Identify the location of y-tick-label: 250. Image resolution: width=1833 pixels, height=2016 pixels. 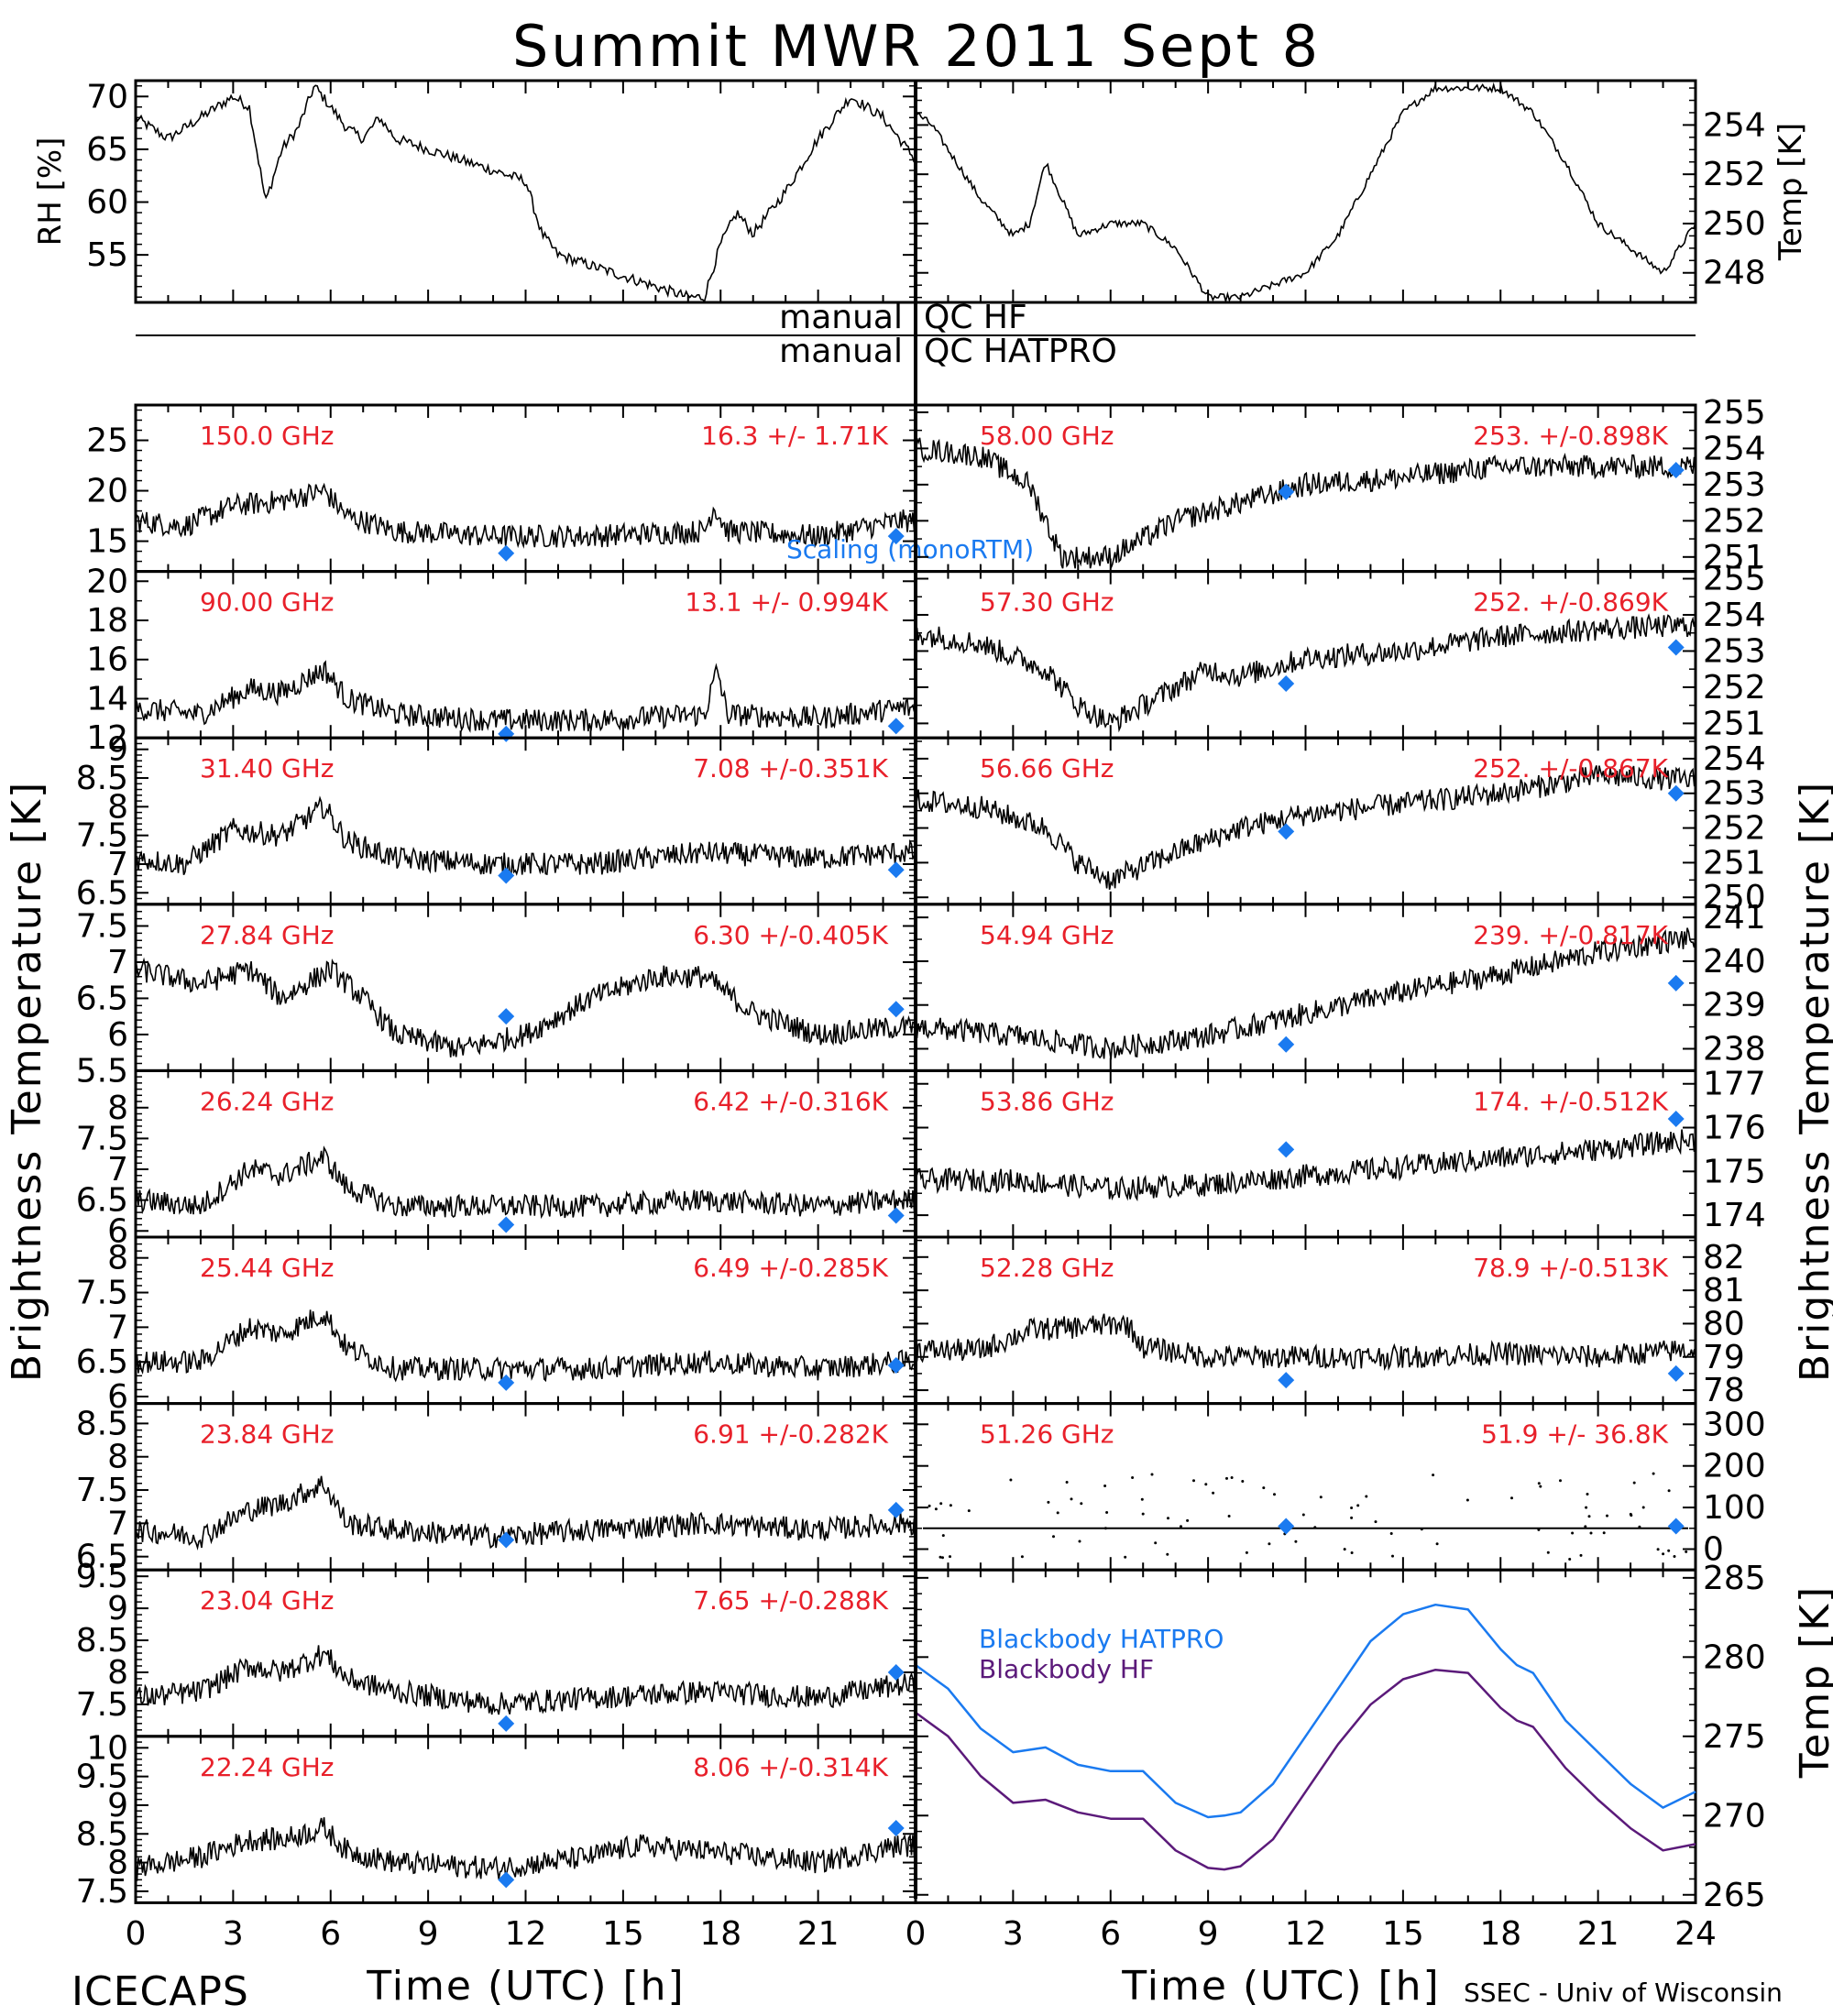
(1734, 897).